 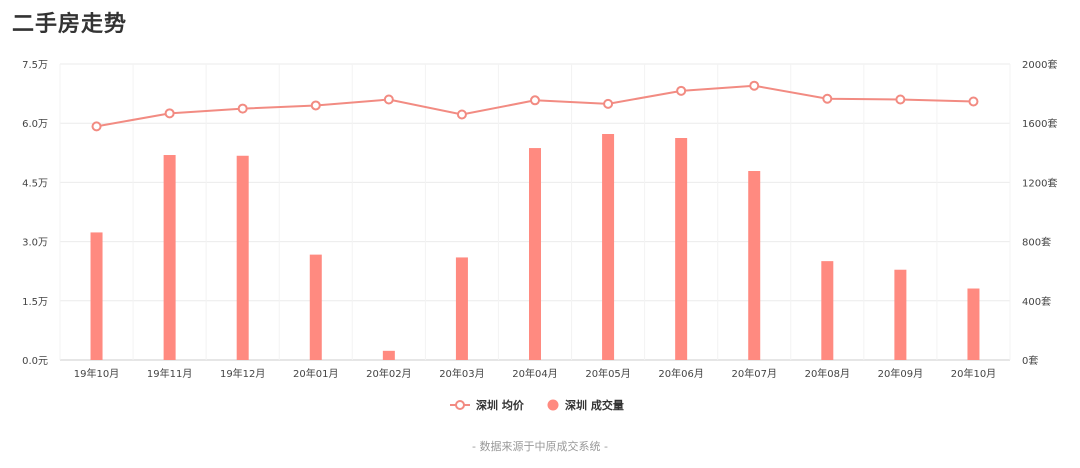 What do you see at coordinates (242, 373) in the screenshot?
I see `x-tick-label: 19年12月` at bounding box center [242, 373].